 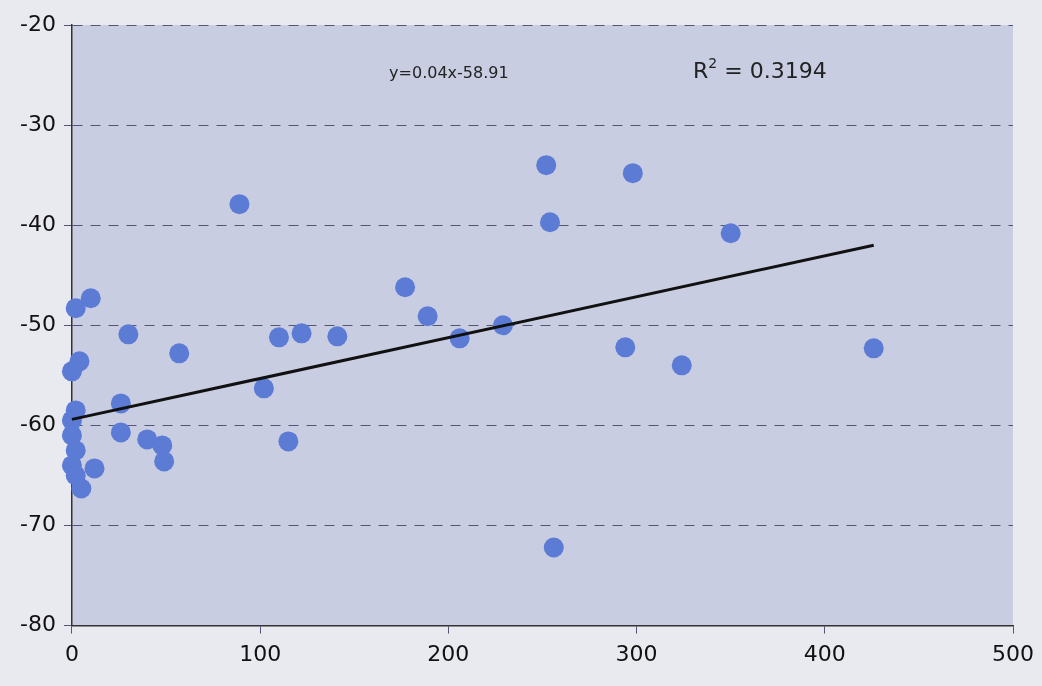 What do you see at coordinates (71, 653) in the screenshot?
I see `x-tick-label: 0` at bounding box center [71, 653].